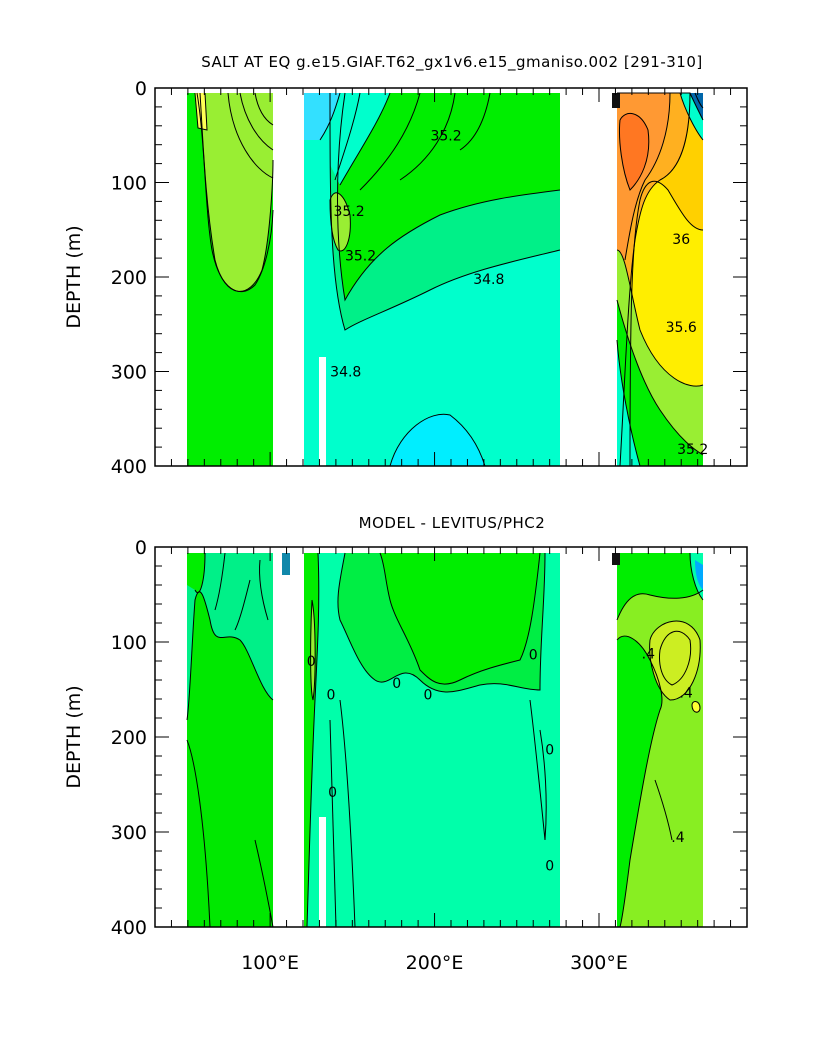  I want to click on x-tick-label: 200°E, so click(435, 963).